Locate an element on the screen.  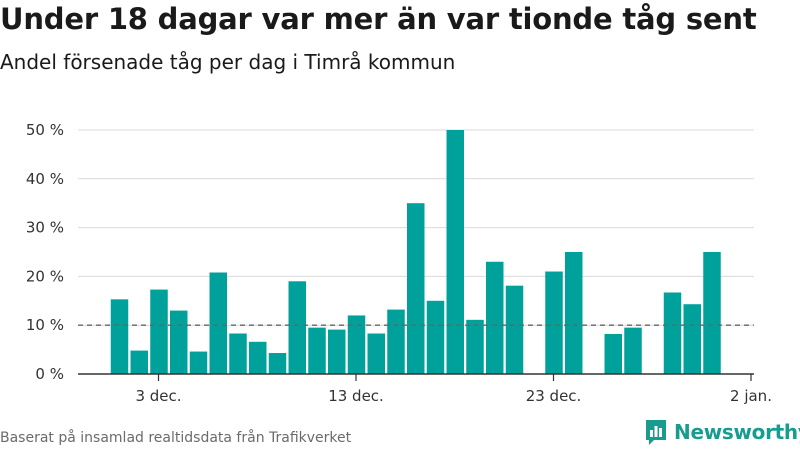
y-tick-label: 40 % is located at coordinates (45, 179).